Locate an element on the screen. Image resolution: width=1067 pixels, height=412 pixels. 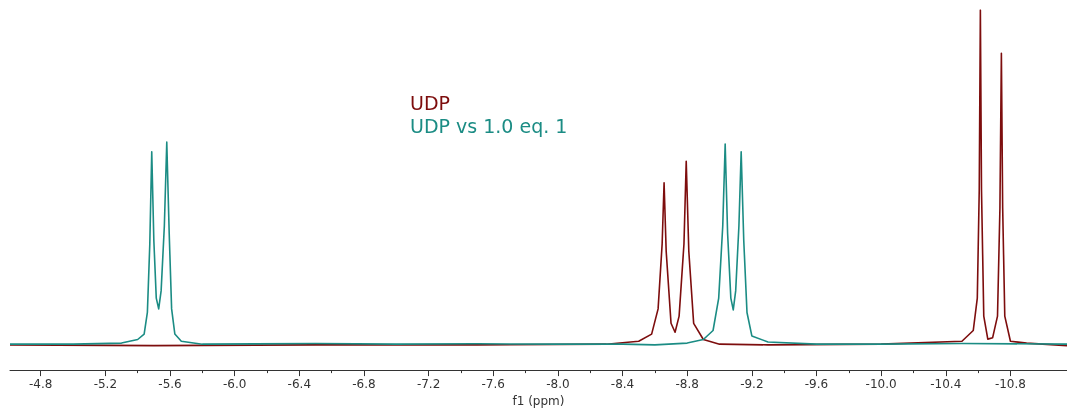
x-tick-label: -6.4 is located at coordinates (299, 384).